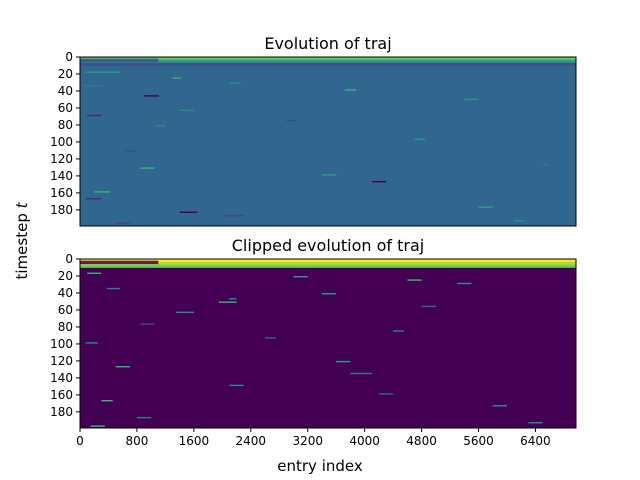  Describe the element at coordinates (22, 243) in the screenshot. I see `y-axis-label-word: timestep` at that location.